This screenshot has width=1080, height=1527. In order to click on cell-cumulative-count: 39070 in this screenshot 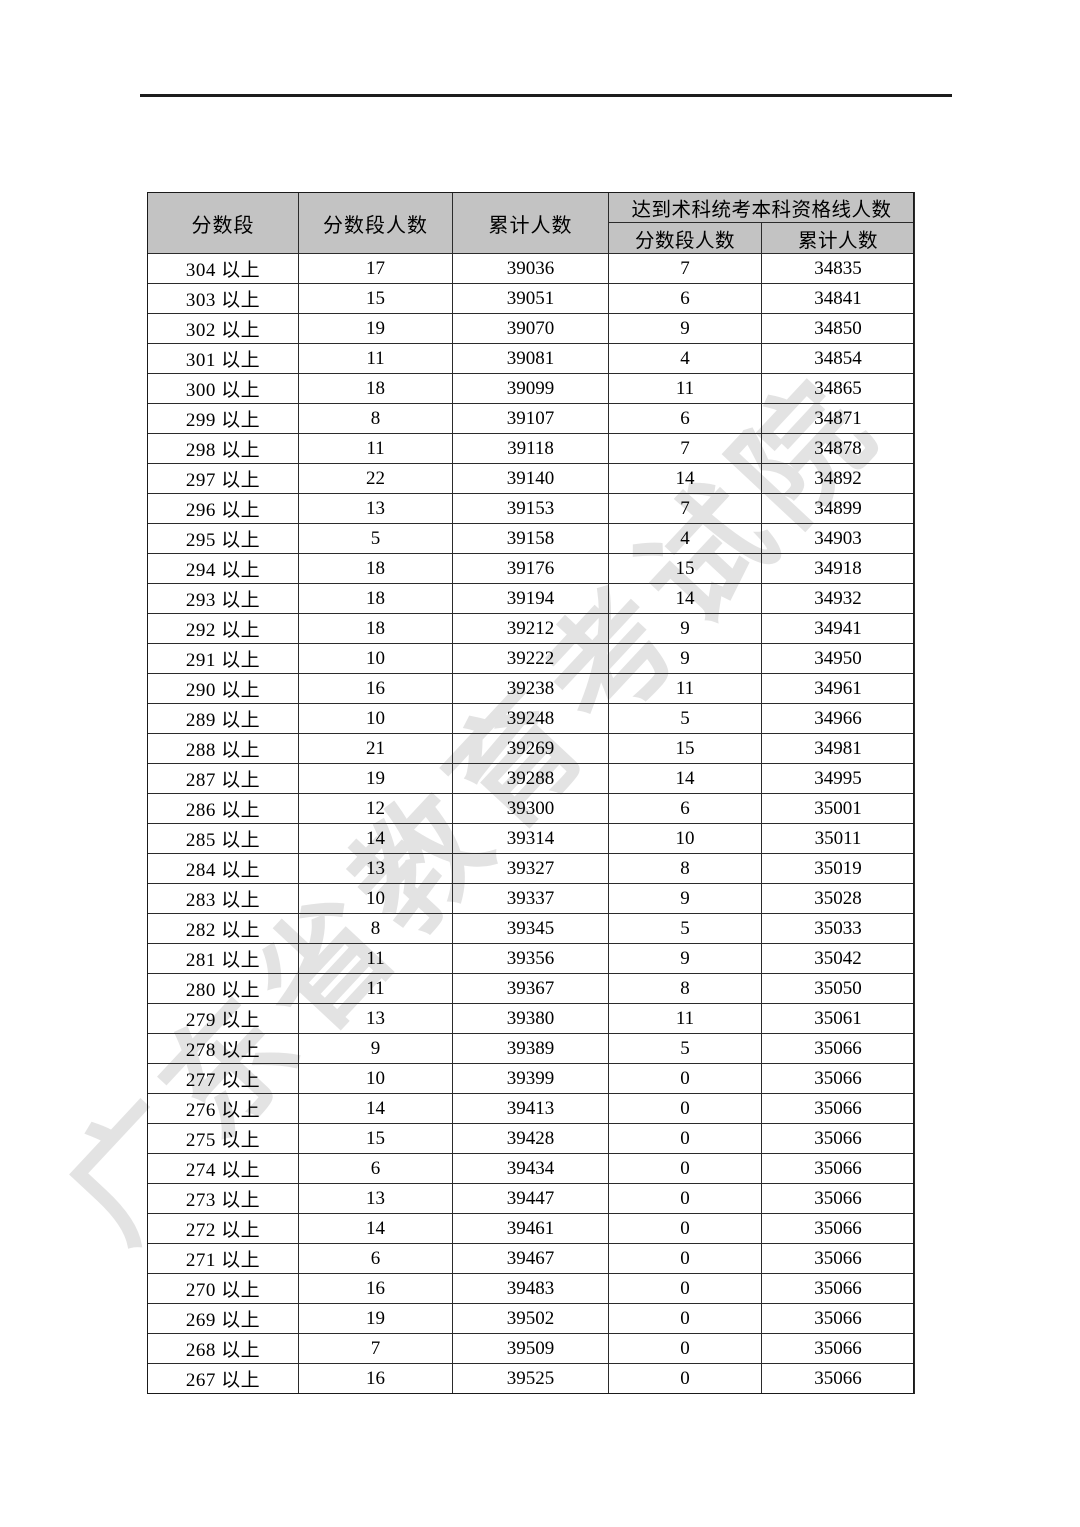, I will do `click(530, 328)`.